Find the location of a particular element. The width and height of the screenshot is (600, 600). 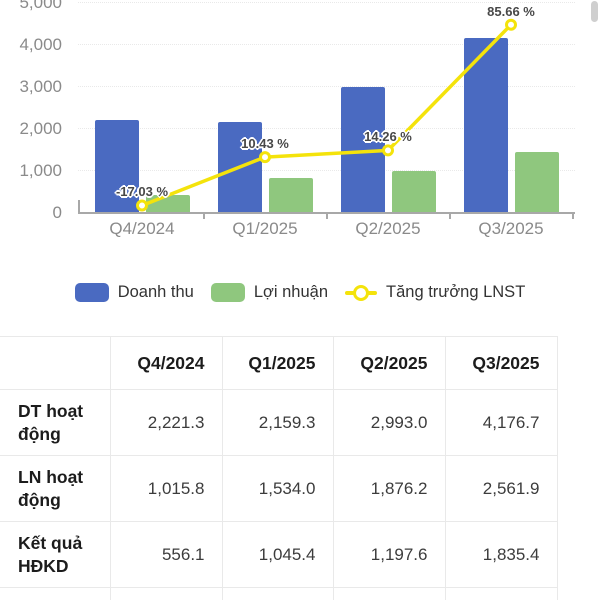

table-cell: 2,221.3 is located at coordinates (166, 422).